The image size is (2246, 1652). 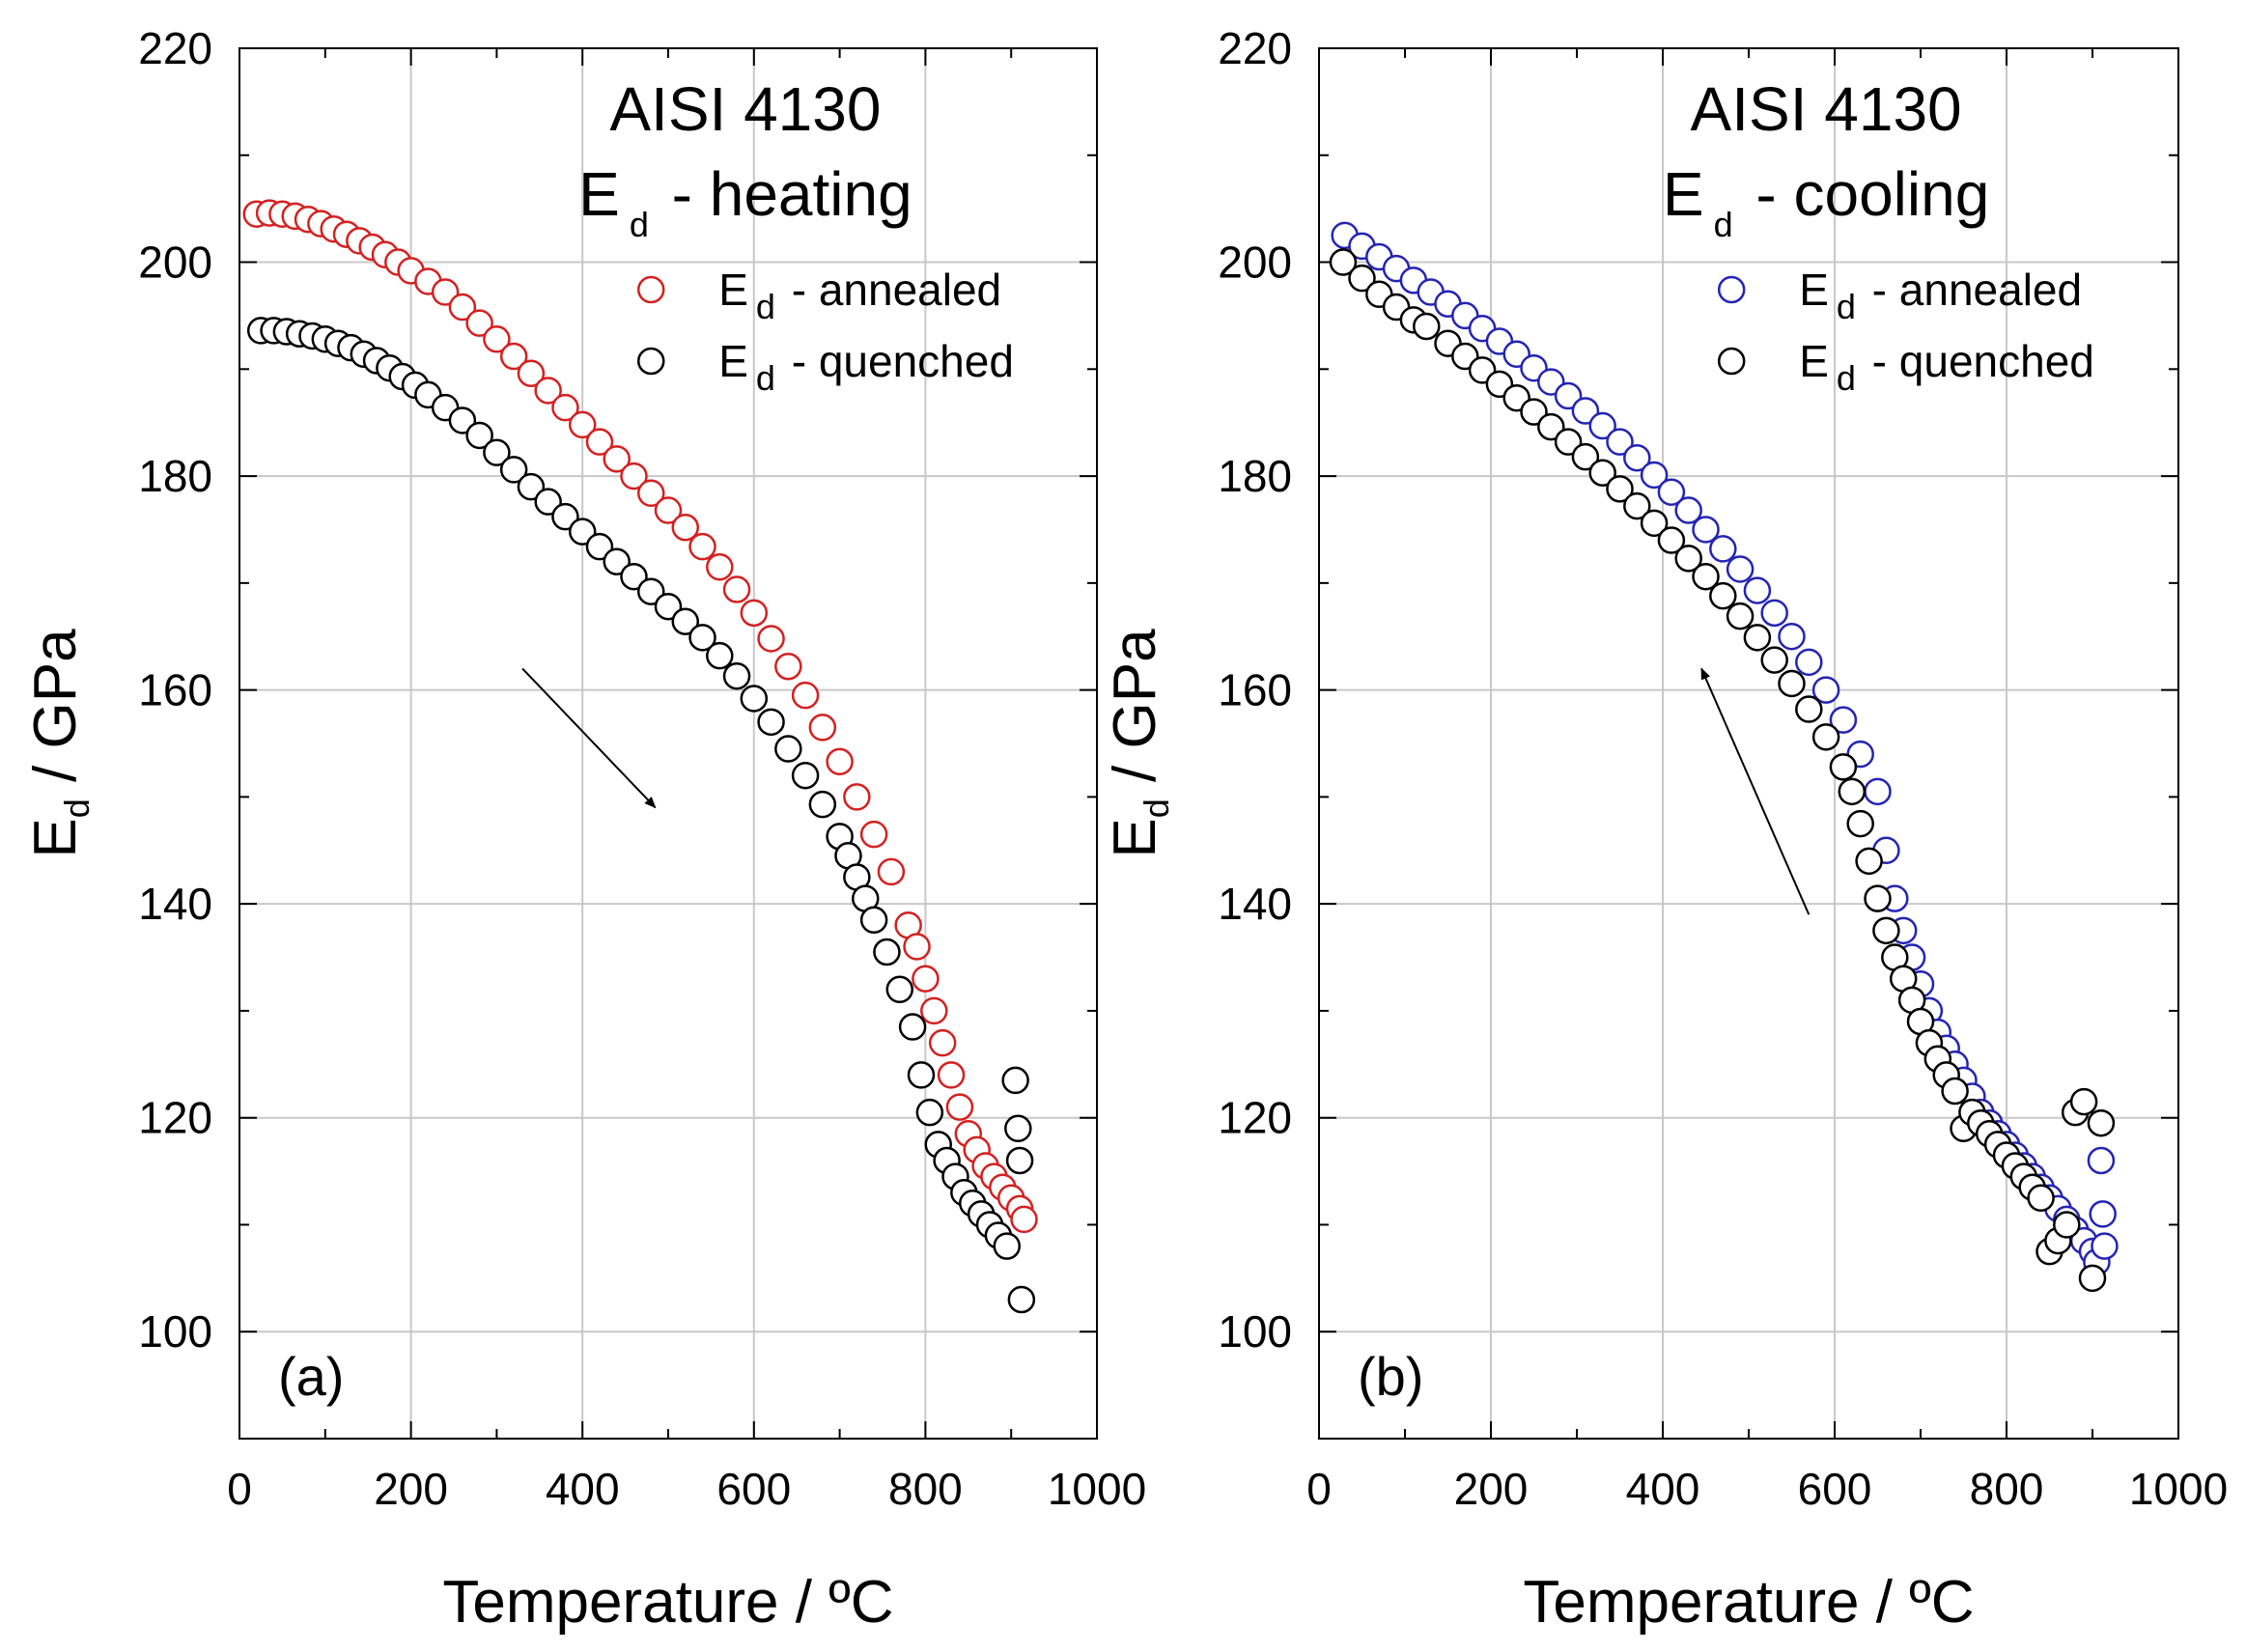 What do you see at coordinates (2007, 1489) in the screenshot?
I see `x-tick-label: 800` at bounding box center [2007, 1489].